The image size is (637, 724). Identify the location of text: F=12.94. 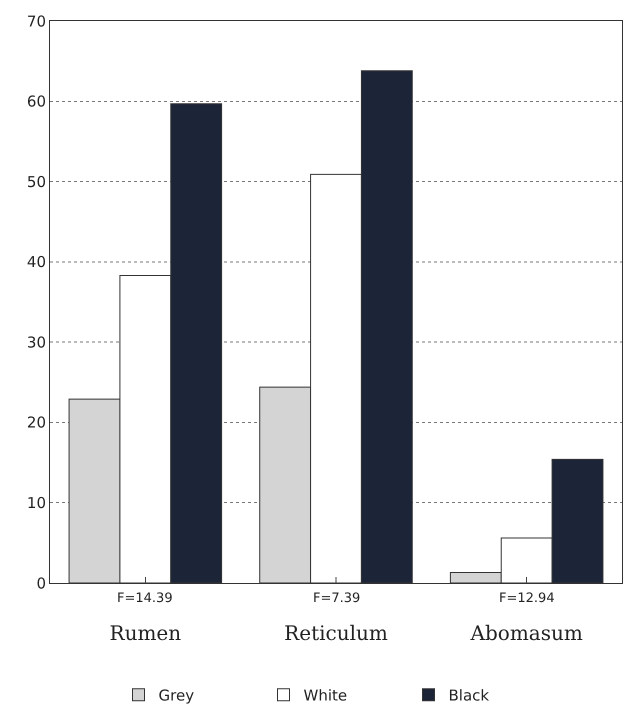
(527, 598).